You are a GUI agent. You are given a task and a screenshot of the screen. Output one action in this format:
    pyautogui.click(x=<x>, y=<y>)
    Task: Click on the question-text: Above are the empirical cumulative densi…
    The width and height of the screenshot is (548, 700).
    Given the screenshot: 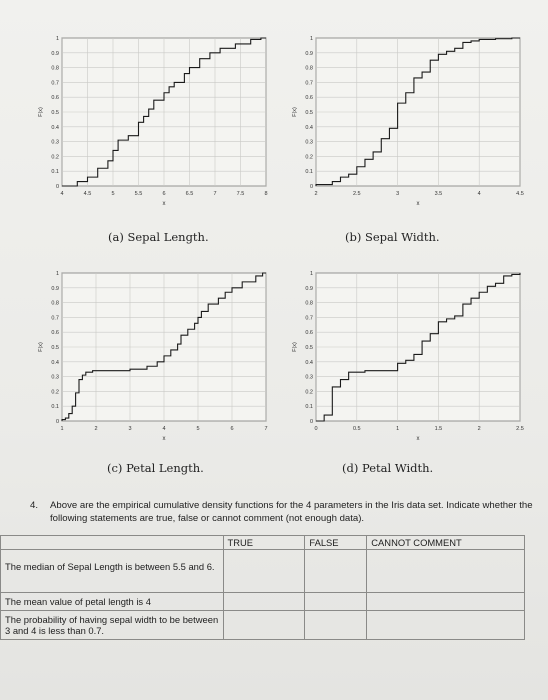 What is the action you would take?
    pyautogui.click(x=291, y=512)
    